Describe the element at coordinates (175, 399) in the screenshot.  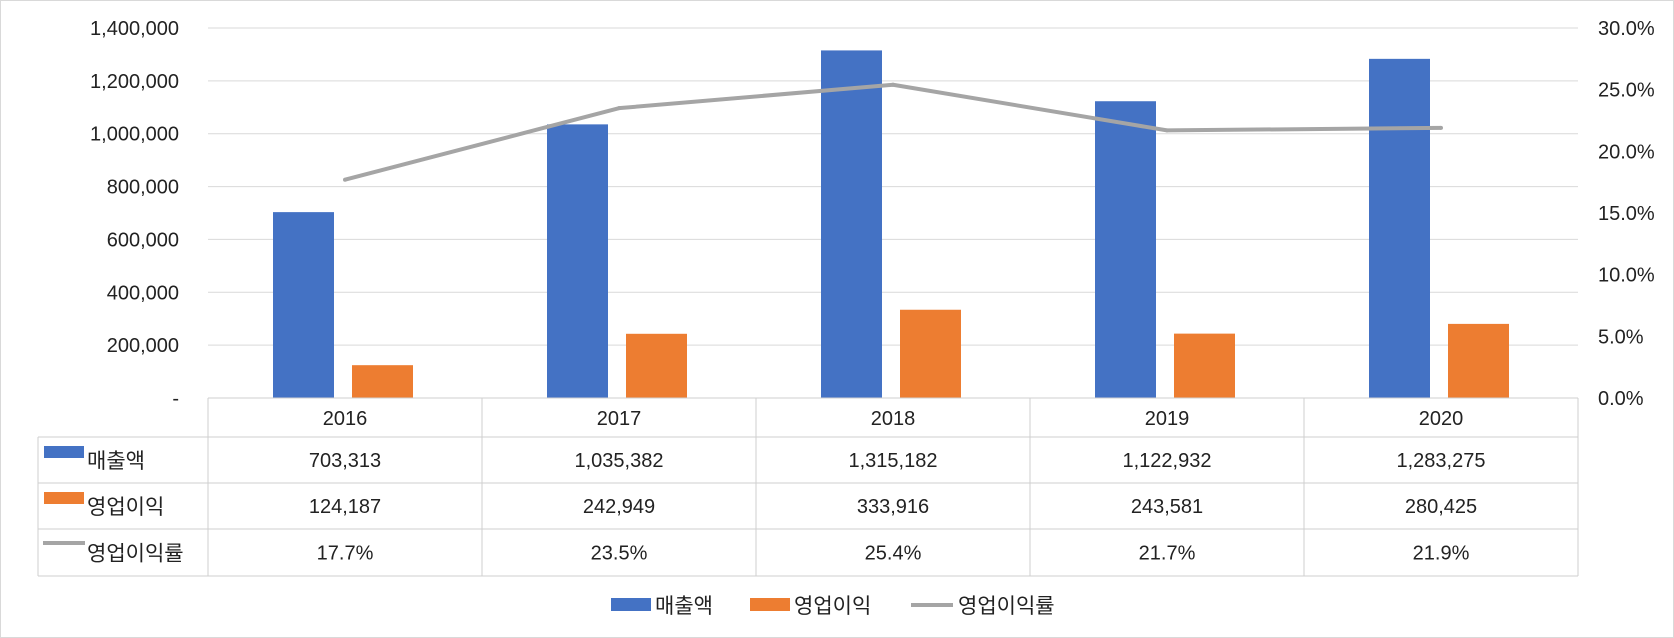
I see `y-left-tick-label: -` at that location.